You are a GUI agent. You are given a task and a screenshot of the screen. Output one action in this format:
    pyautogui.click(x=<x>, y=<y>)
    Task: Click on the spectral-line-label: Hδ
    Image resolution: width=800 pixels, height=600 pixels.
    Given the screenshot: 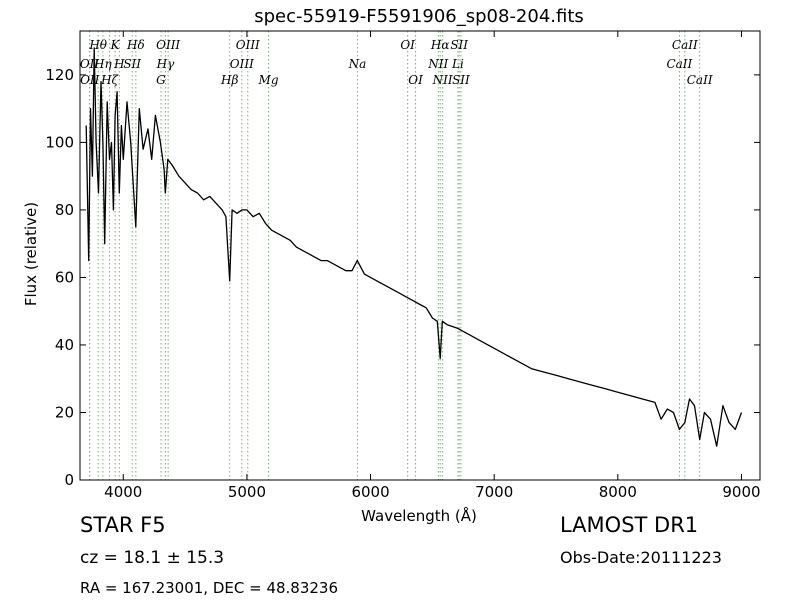 What is the action you would take?
    pyautogui.click(x=135, y=45)
    